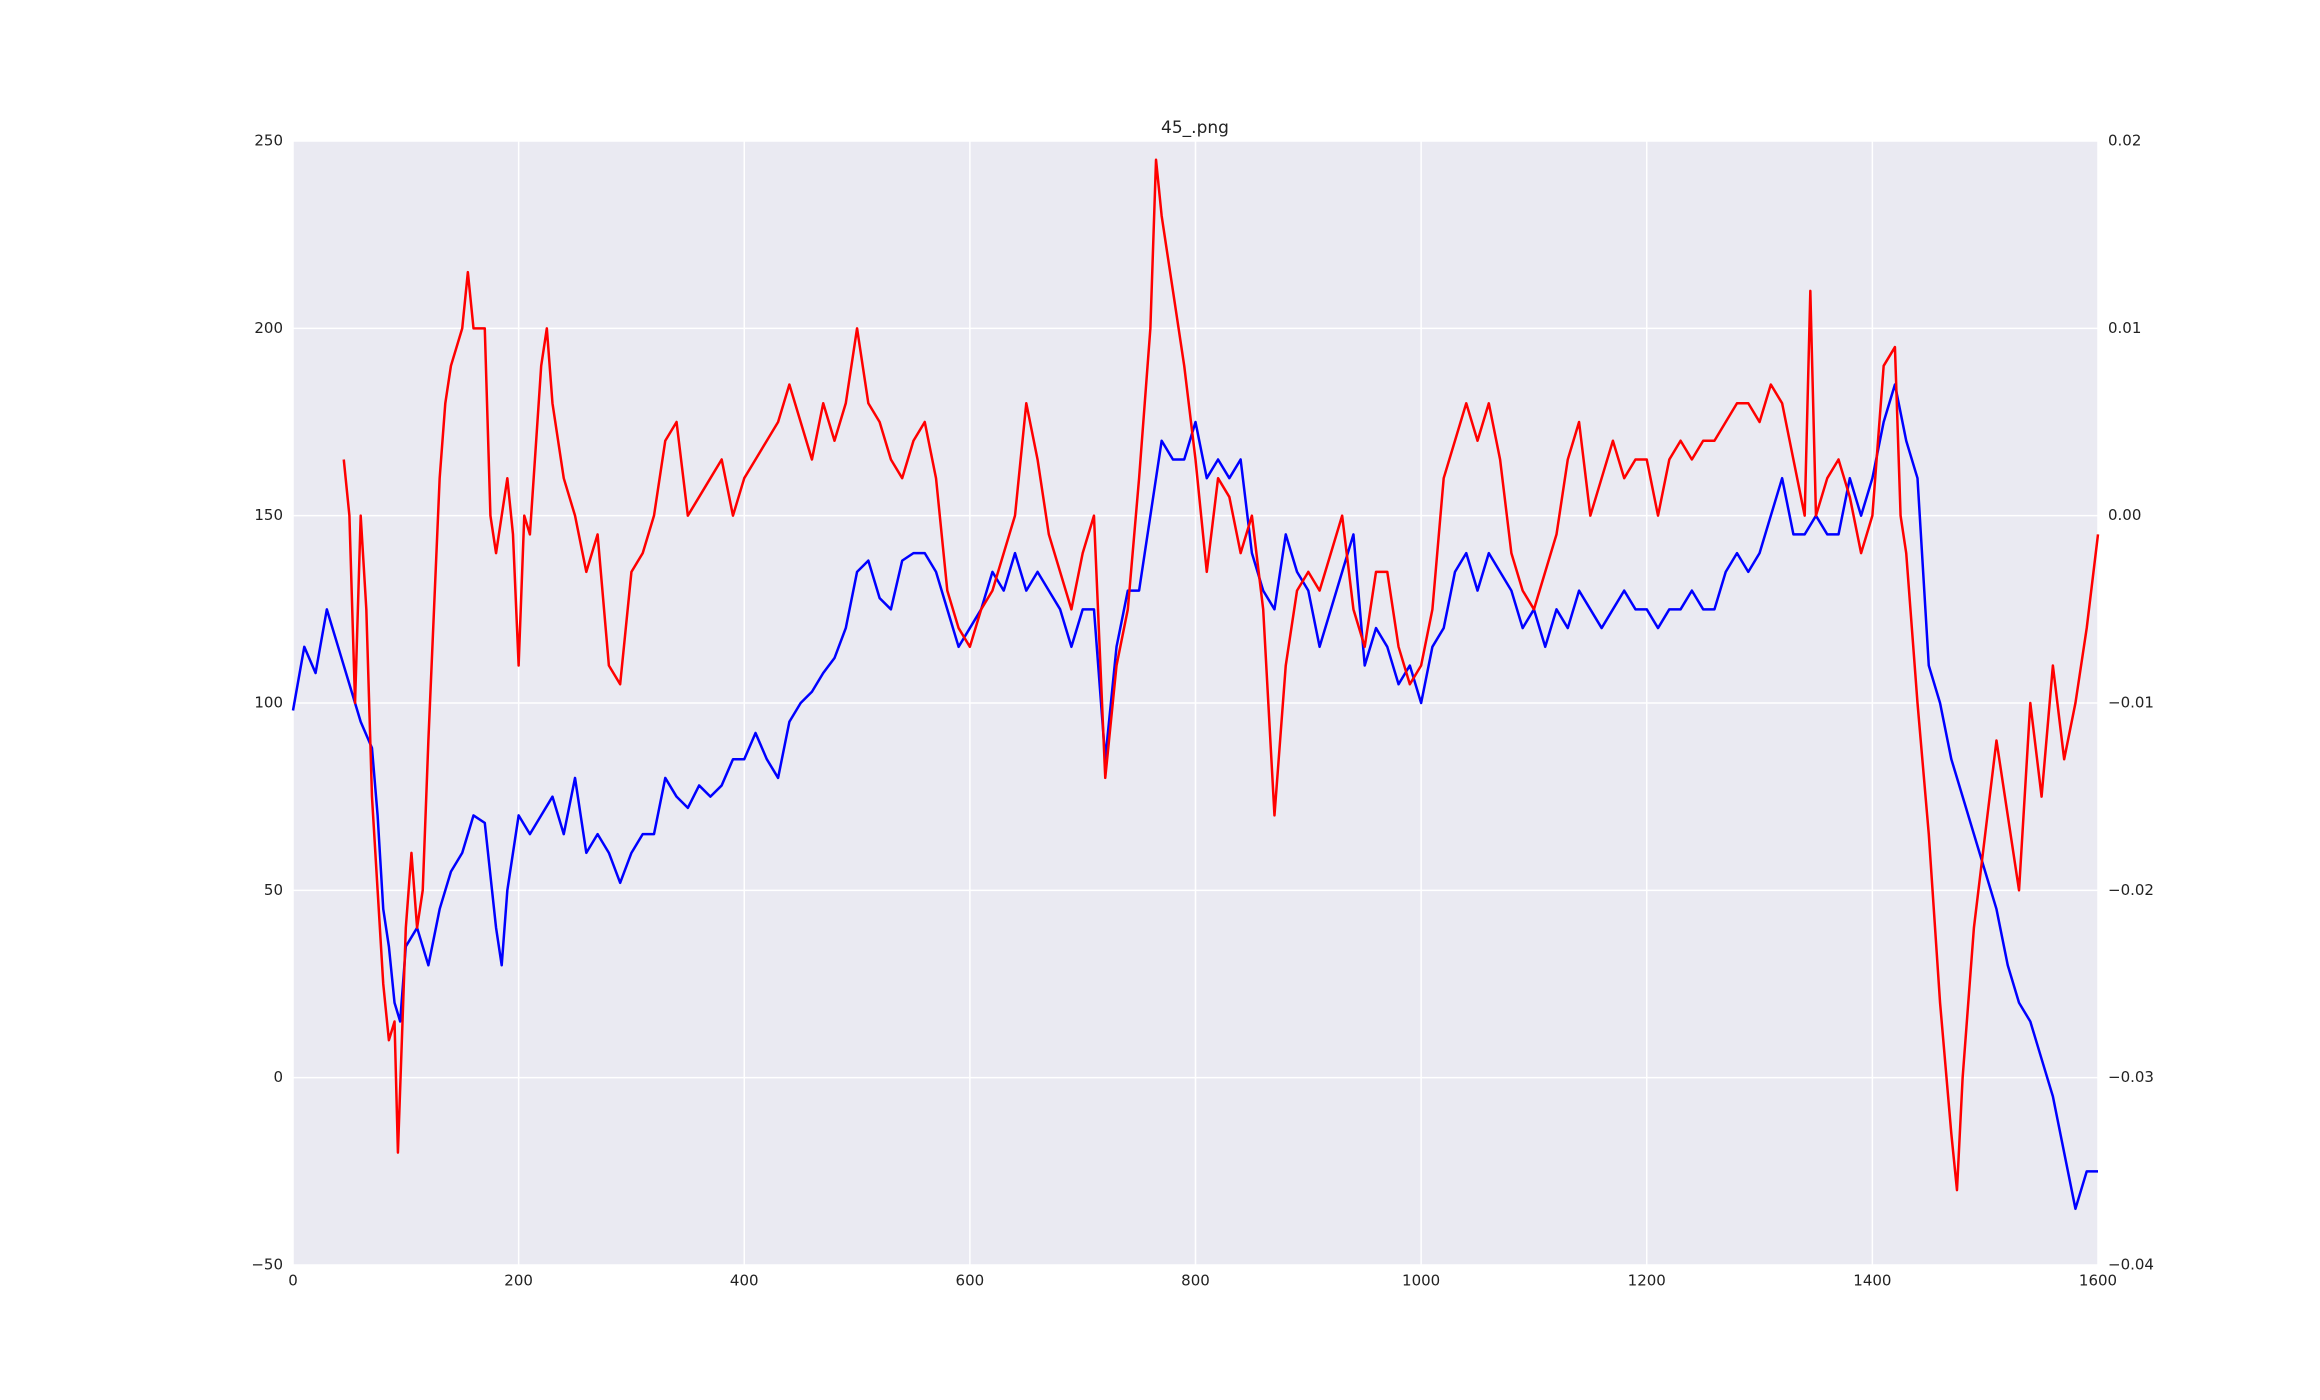  What do you see at coordinates (2131, 1077) in the screenshot?
I see `y2-tick-label: −0.03` at bounding box center [2131, 1077].